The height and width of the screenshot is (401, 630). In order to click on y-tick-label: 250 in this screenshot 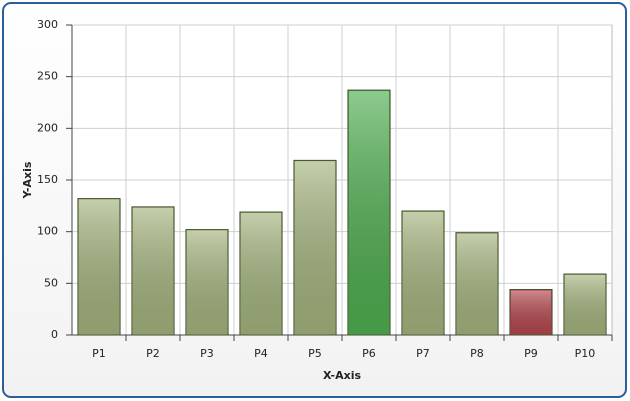, I will do `click(47, 76)`.